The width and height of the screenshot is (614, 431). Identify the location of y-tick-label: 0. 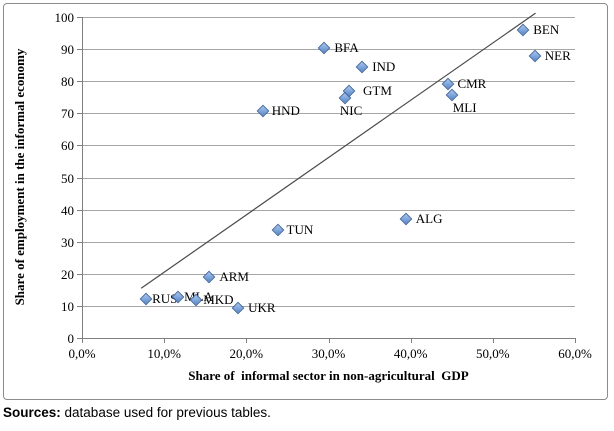
(71, 338).